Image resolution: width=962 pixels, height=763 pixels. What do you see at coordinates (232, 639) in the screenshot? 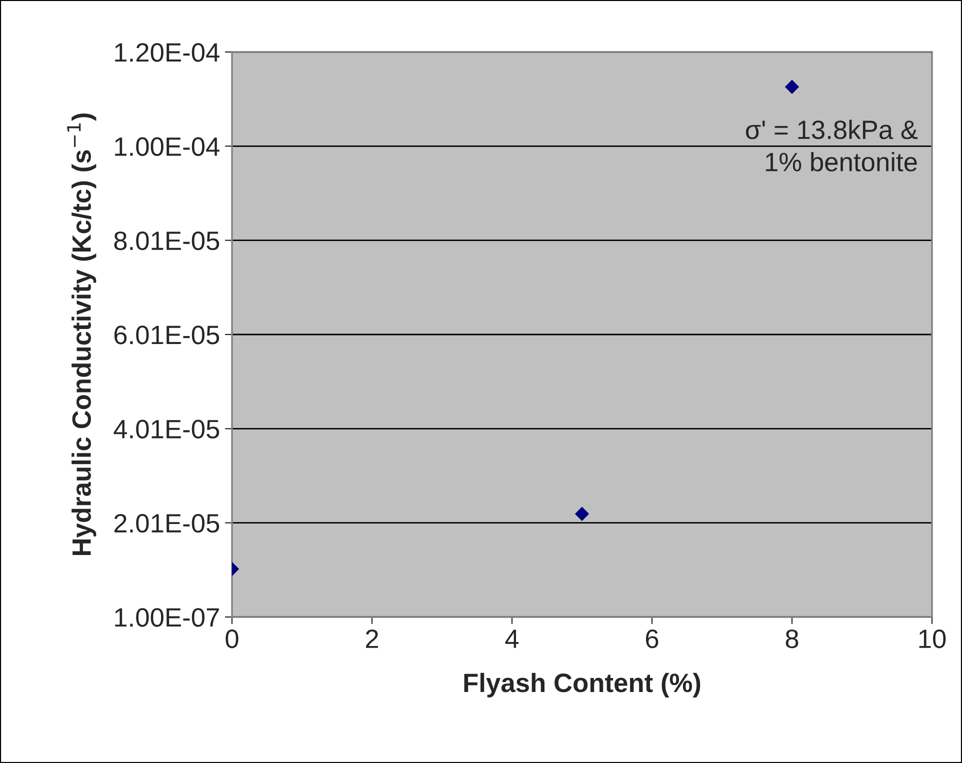
I see `x-tick-label: 0` at bounding box center [232, 639].